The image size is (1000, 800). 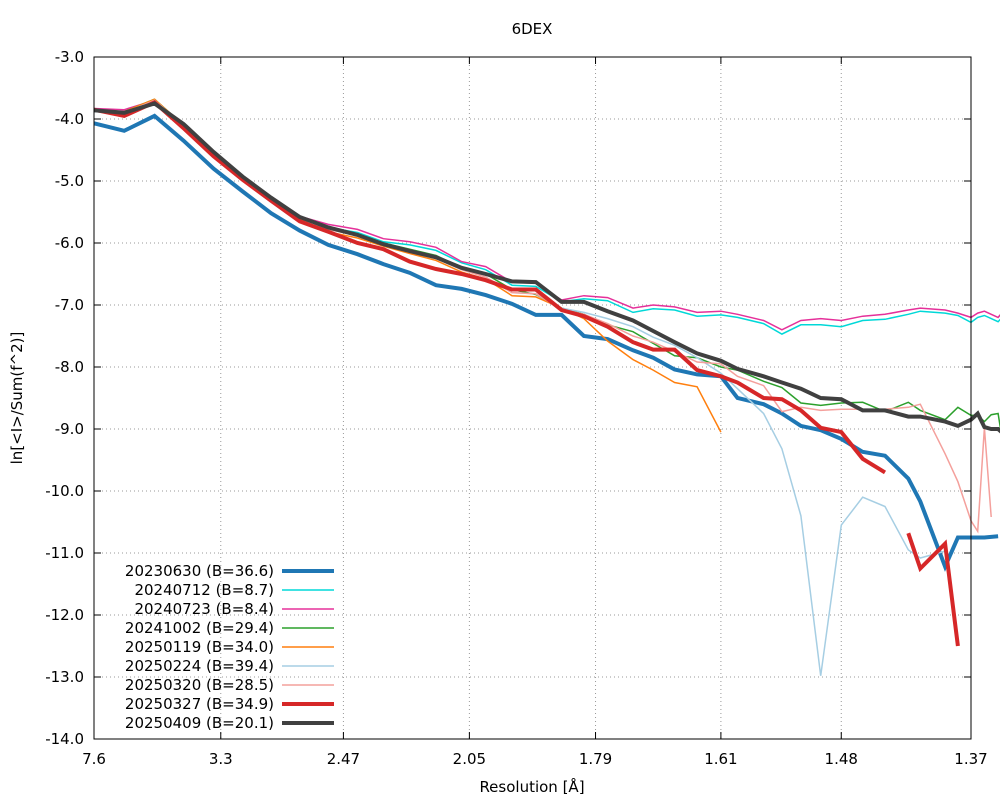 What do you see at coordinates (199, 666) in the screenshot?
I see `legend-label: 20250224 (B=39.4)` at bounding box center [199, 666].